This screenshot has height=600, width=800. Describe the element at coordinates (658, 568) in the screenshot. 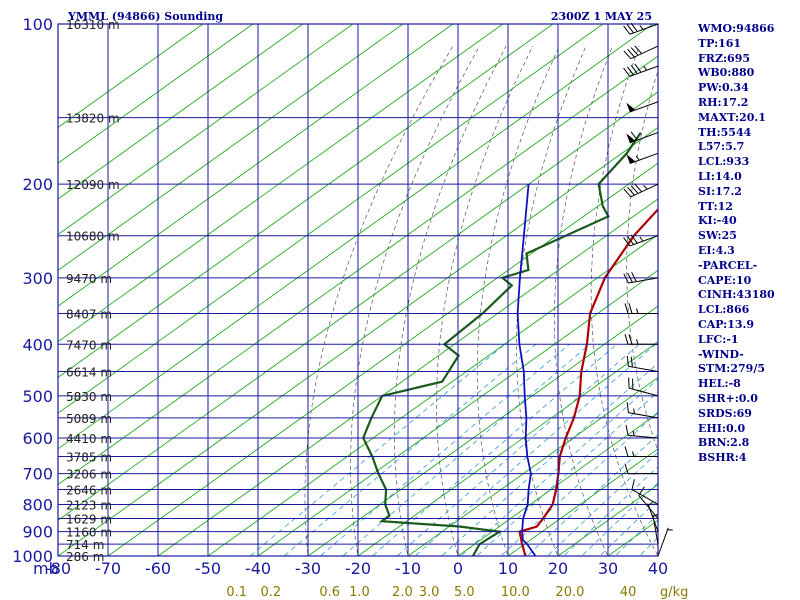

I see `temperature-tick-label: 40` at that location.